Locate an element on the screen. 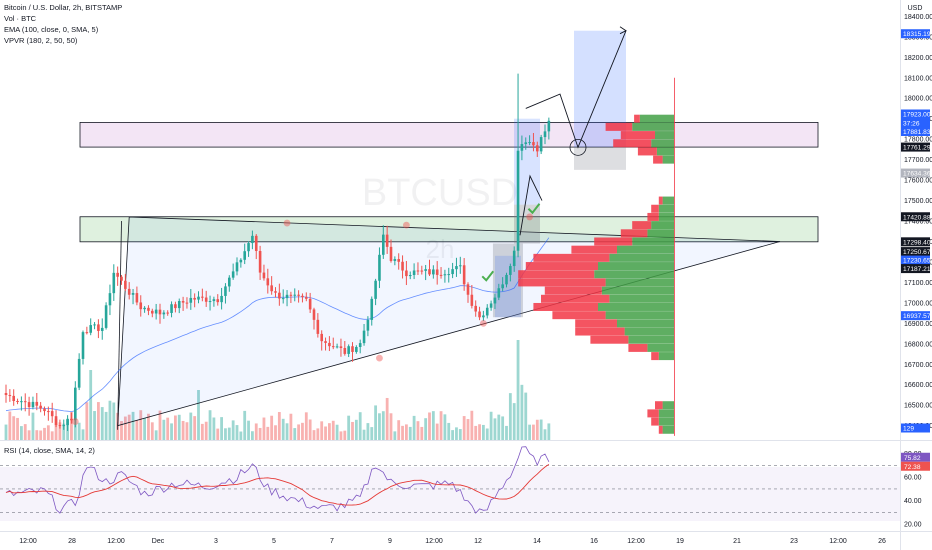 The width and height of the screenshot is (932, 550). time-tick: 19 is located at coordinates (680, 541).